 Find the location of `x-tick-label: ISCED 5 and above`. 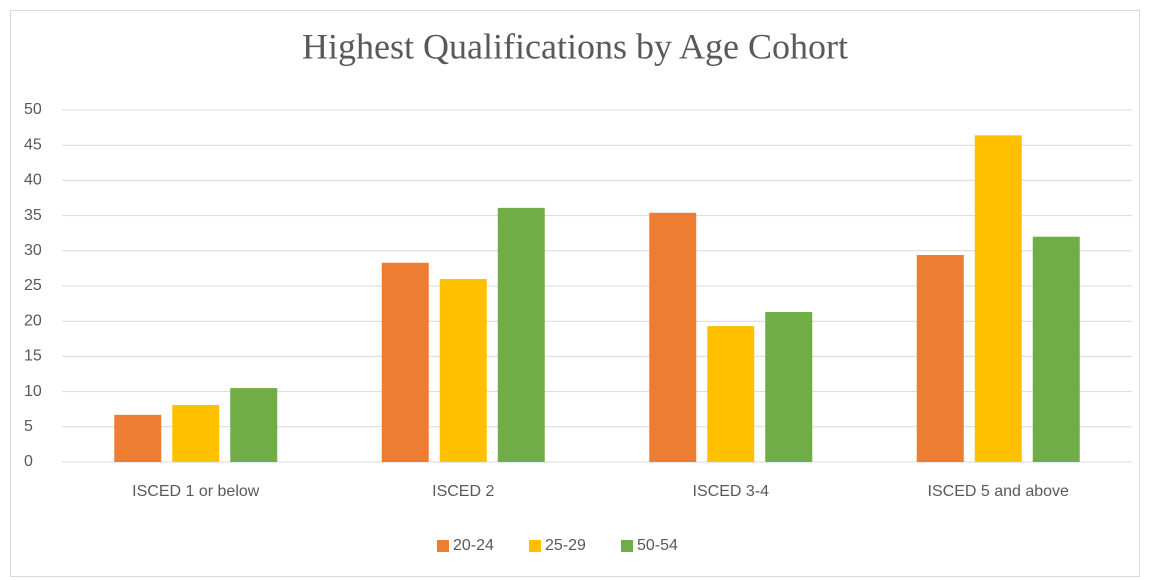

x-tick-label: ISCED 5 and above is located at coordinates (999, 491).